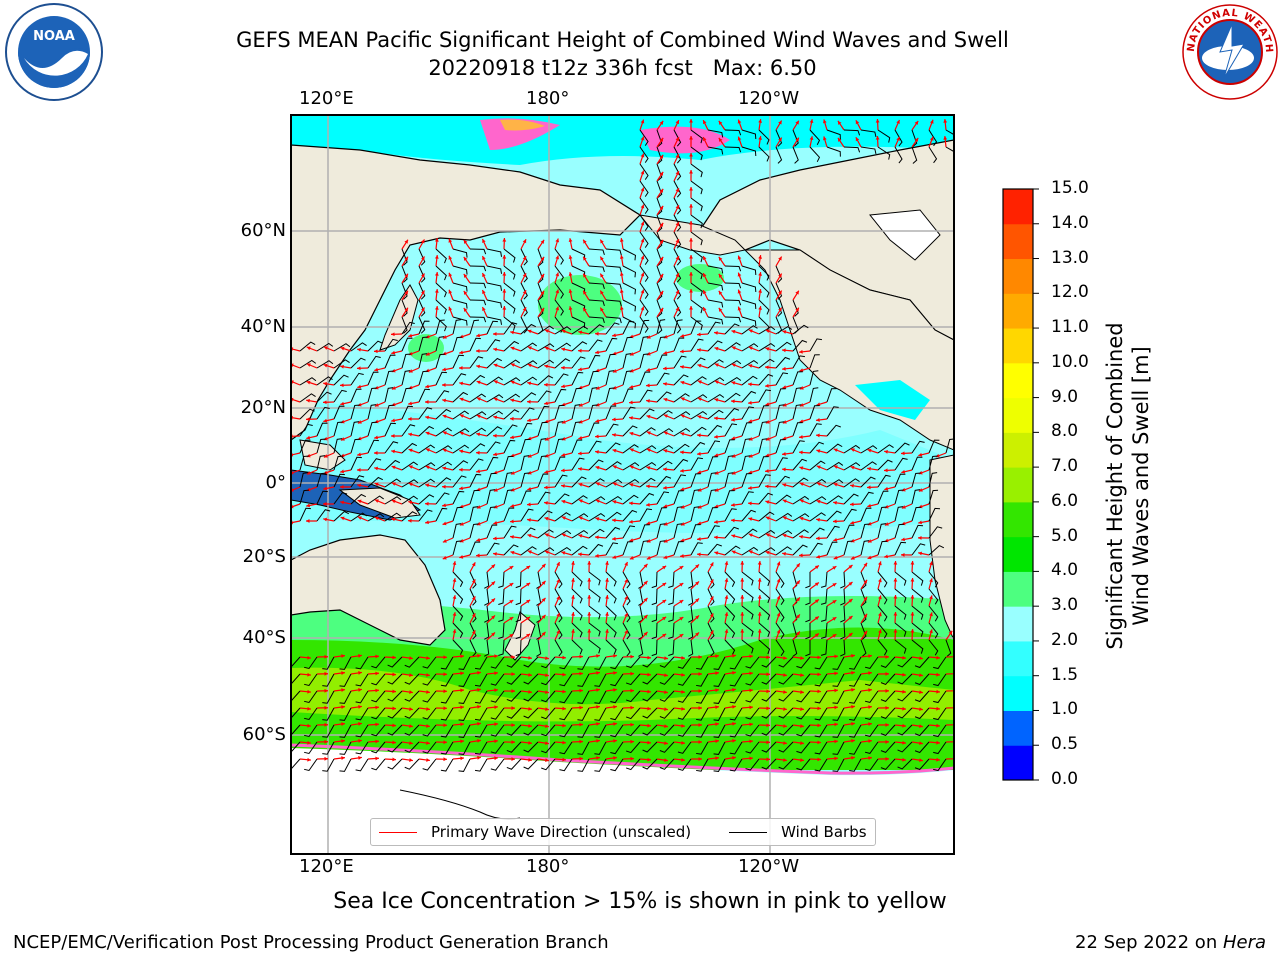 The image size is (1280, 960). Describe the element at coordinates (1244, 942) in the screenshot. I see `footer-machine: Hera` at that location.